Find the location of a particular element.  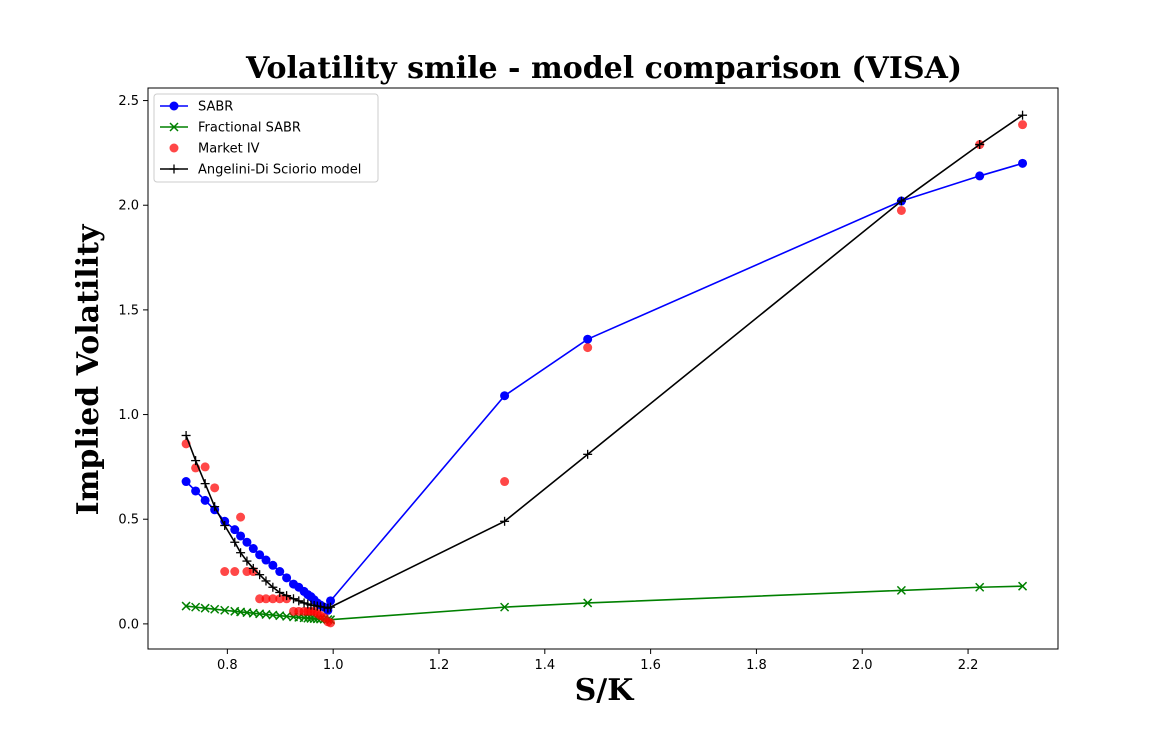

x-tick-label: 1.2 is located at coordinates (439, 665).